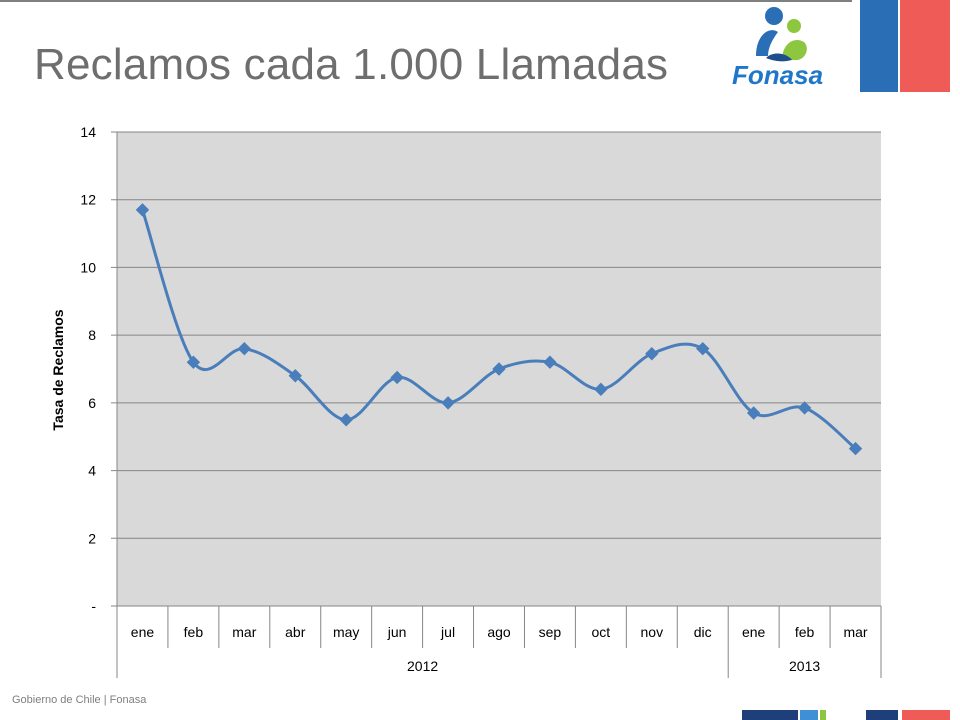 This screenshot has height=720, width=960. I want to click on fonasa-logo-text: Fonasa, so click(778, 75).